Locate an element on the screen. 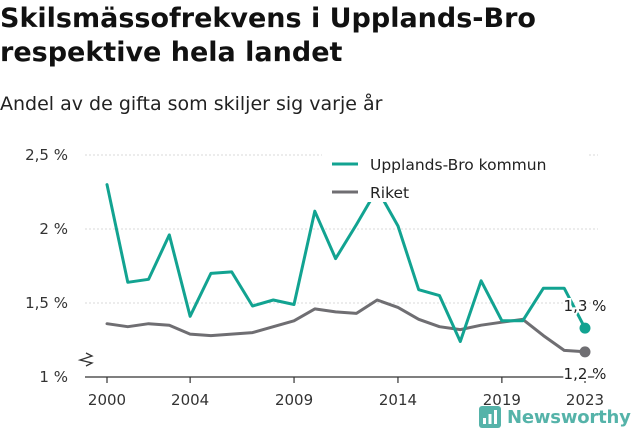 The image size is (631, 439). y-tick-label: 2 % is located at coordinates (53, 229).